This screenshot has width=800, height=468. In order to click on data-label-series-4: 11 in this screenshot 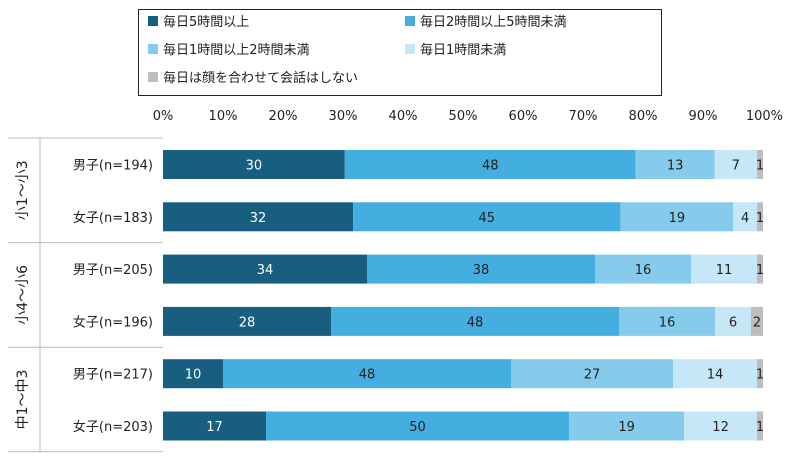, I will do `click(724, 270)`.